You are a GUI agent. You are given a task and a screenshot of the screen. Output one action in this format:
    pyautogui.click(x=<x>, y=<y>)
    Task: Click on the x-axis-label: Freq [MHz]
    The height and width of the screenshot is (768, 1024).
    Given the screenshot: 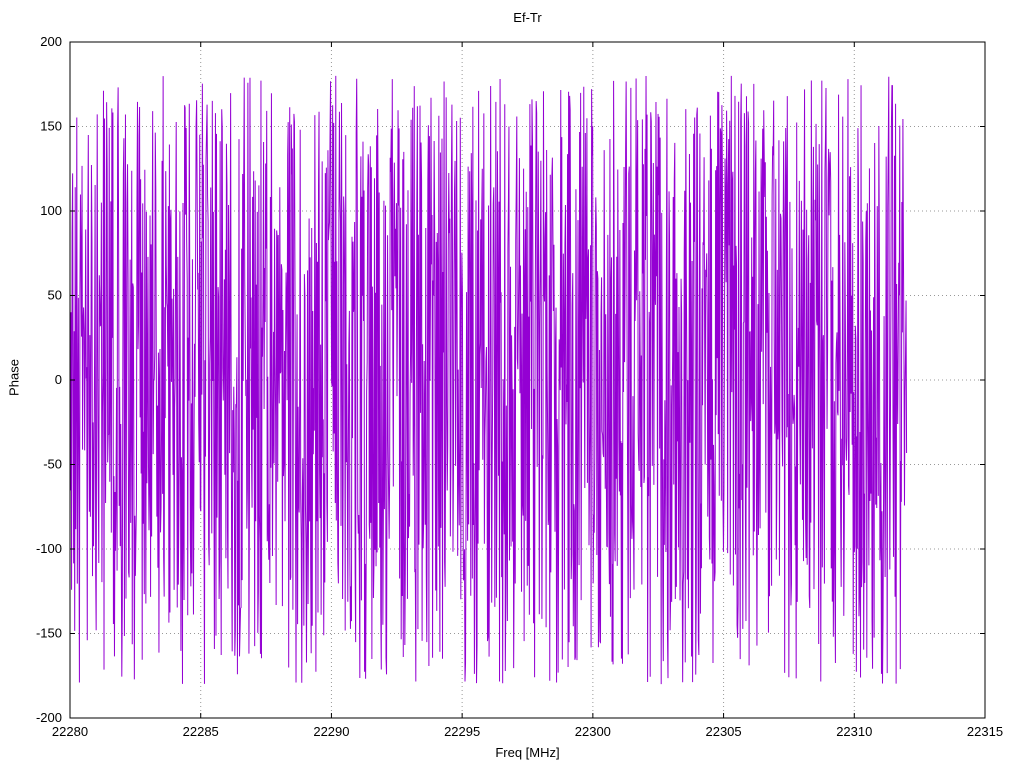 What is the action you would take?
    pyautogui.click(x=527, y=752)
    